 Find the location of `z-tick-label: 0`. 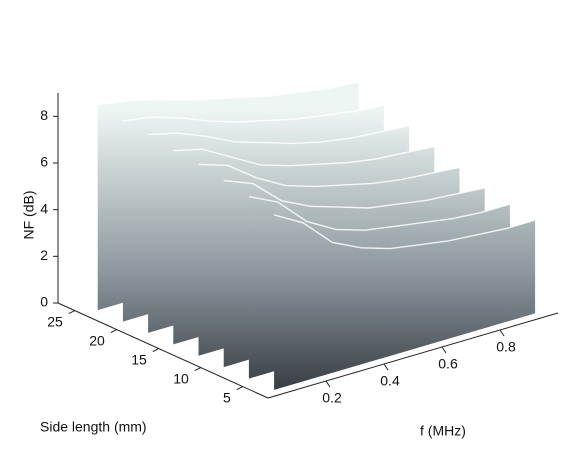

z-tick-label: 0 is located at coordinates (44, 302).